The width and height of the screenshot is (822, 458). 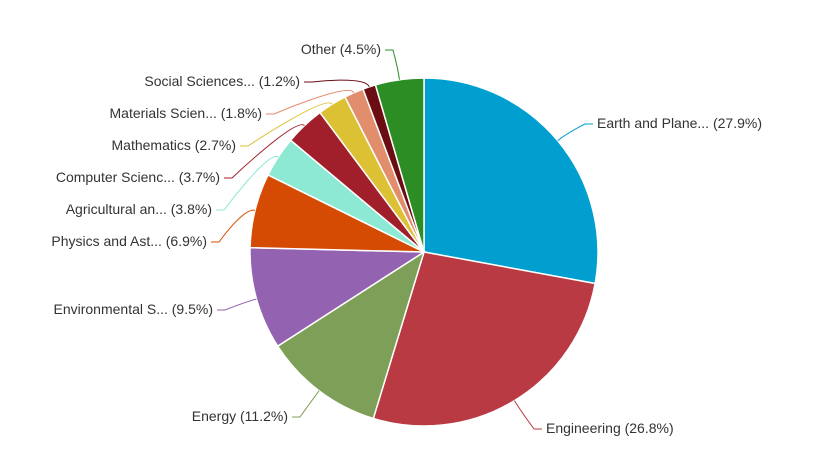 I want to click on slice-label: Physics and Ast... (6.9%), so click(x=129, y=241).